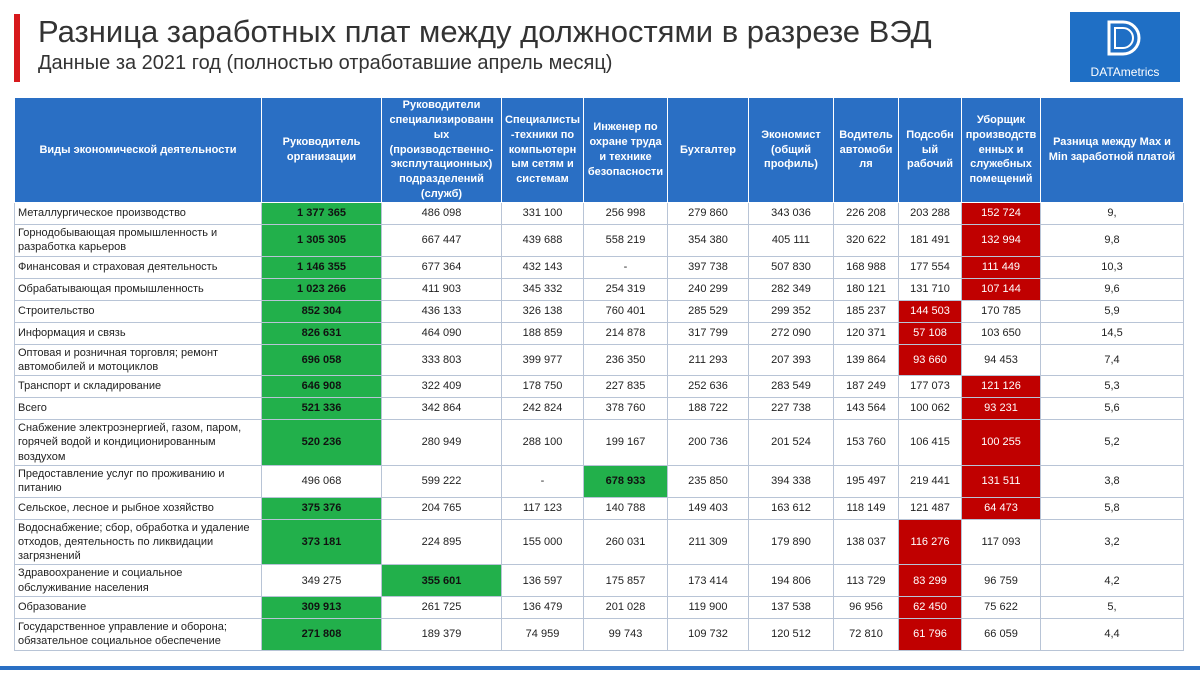  What do you see at coordinates (866, 508) in the screenshot?
I see `cell: 118 149` at bounding box center [866, 508].